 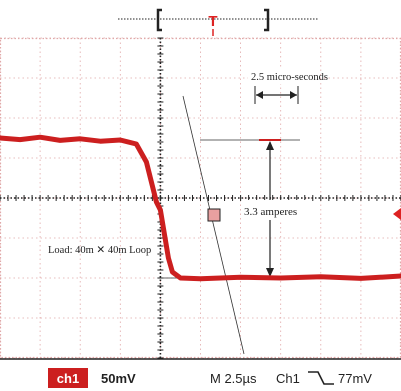 I want to click on current-step-label: 3.3 amperes, so click(x=270, y=212).